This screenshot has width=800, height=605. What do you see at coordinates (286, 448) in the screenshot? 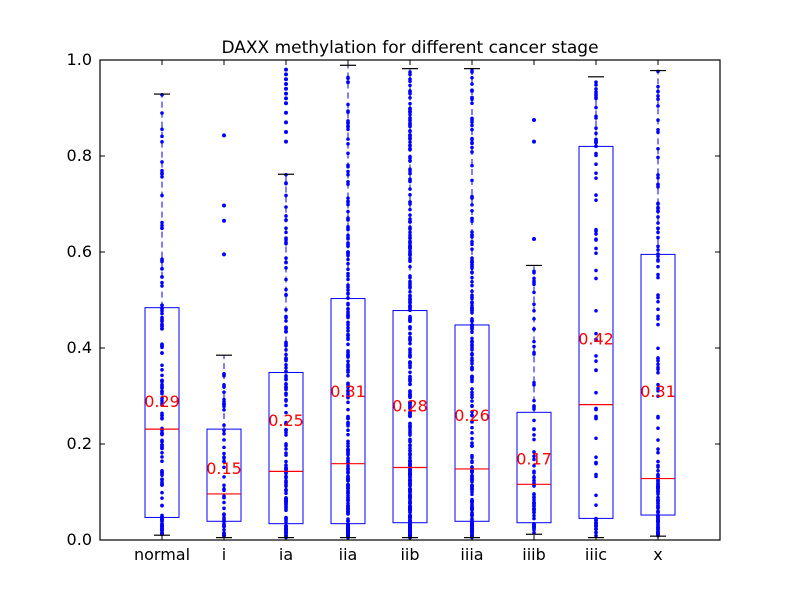
I see `box-ia` at bounding box center [286, 448].